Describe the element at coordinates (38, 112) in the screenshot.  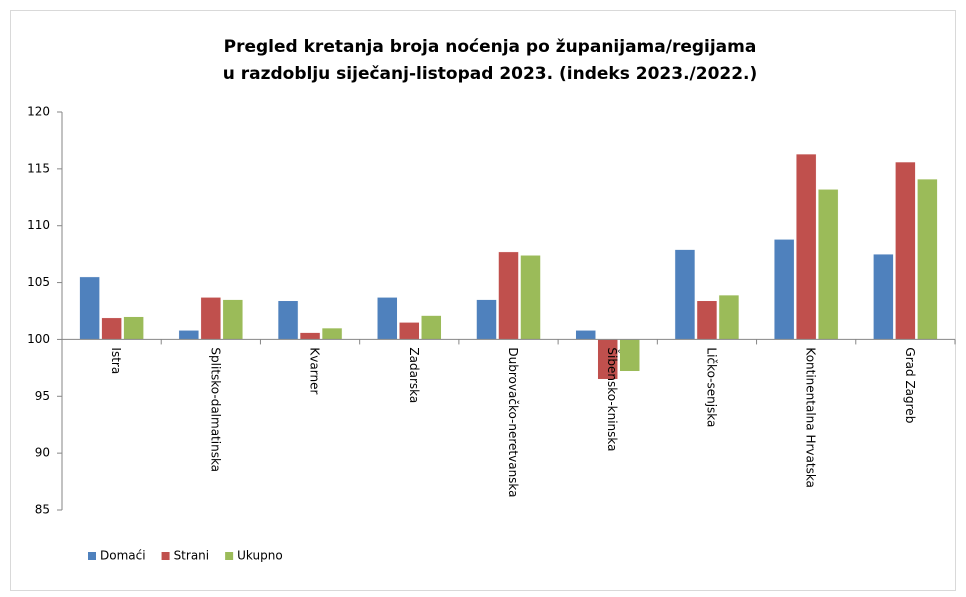
I see `y-tick-label: 120` at that location.